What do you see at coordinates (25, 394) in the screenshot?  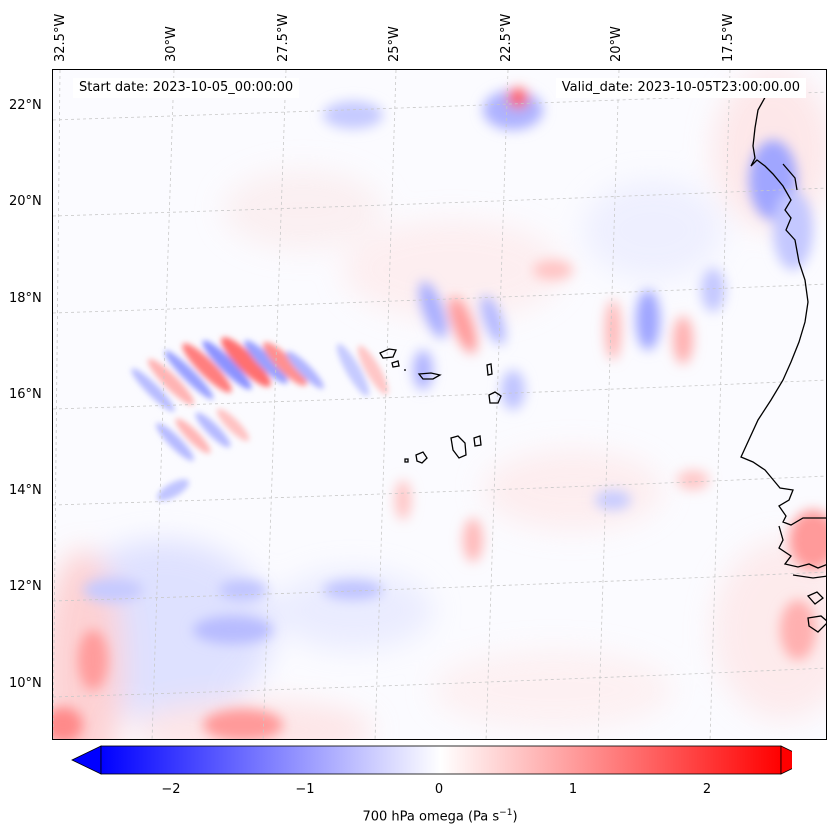 I see `lat-label-16n: 16°N` at bounding box center [25, 394].